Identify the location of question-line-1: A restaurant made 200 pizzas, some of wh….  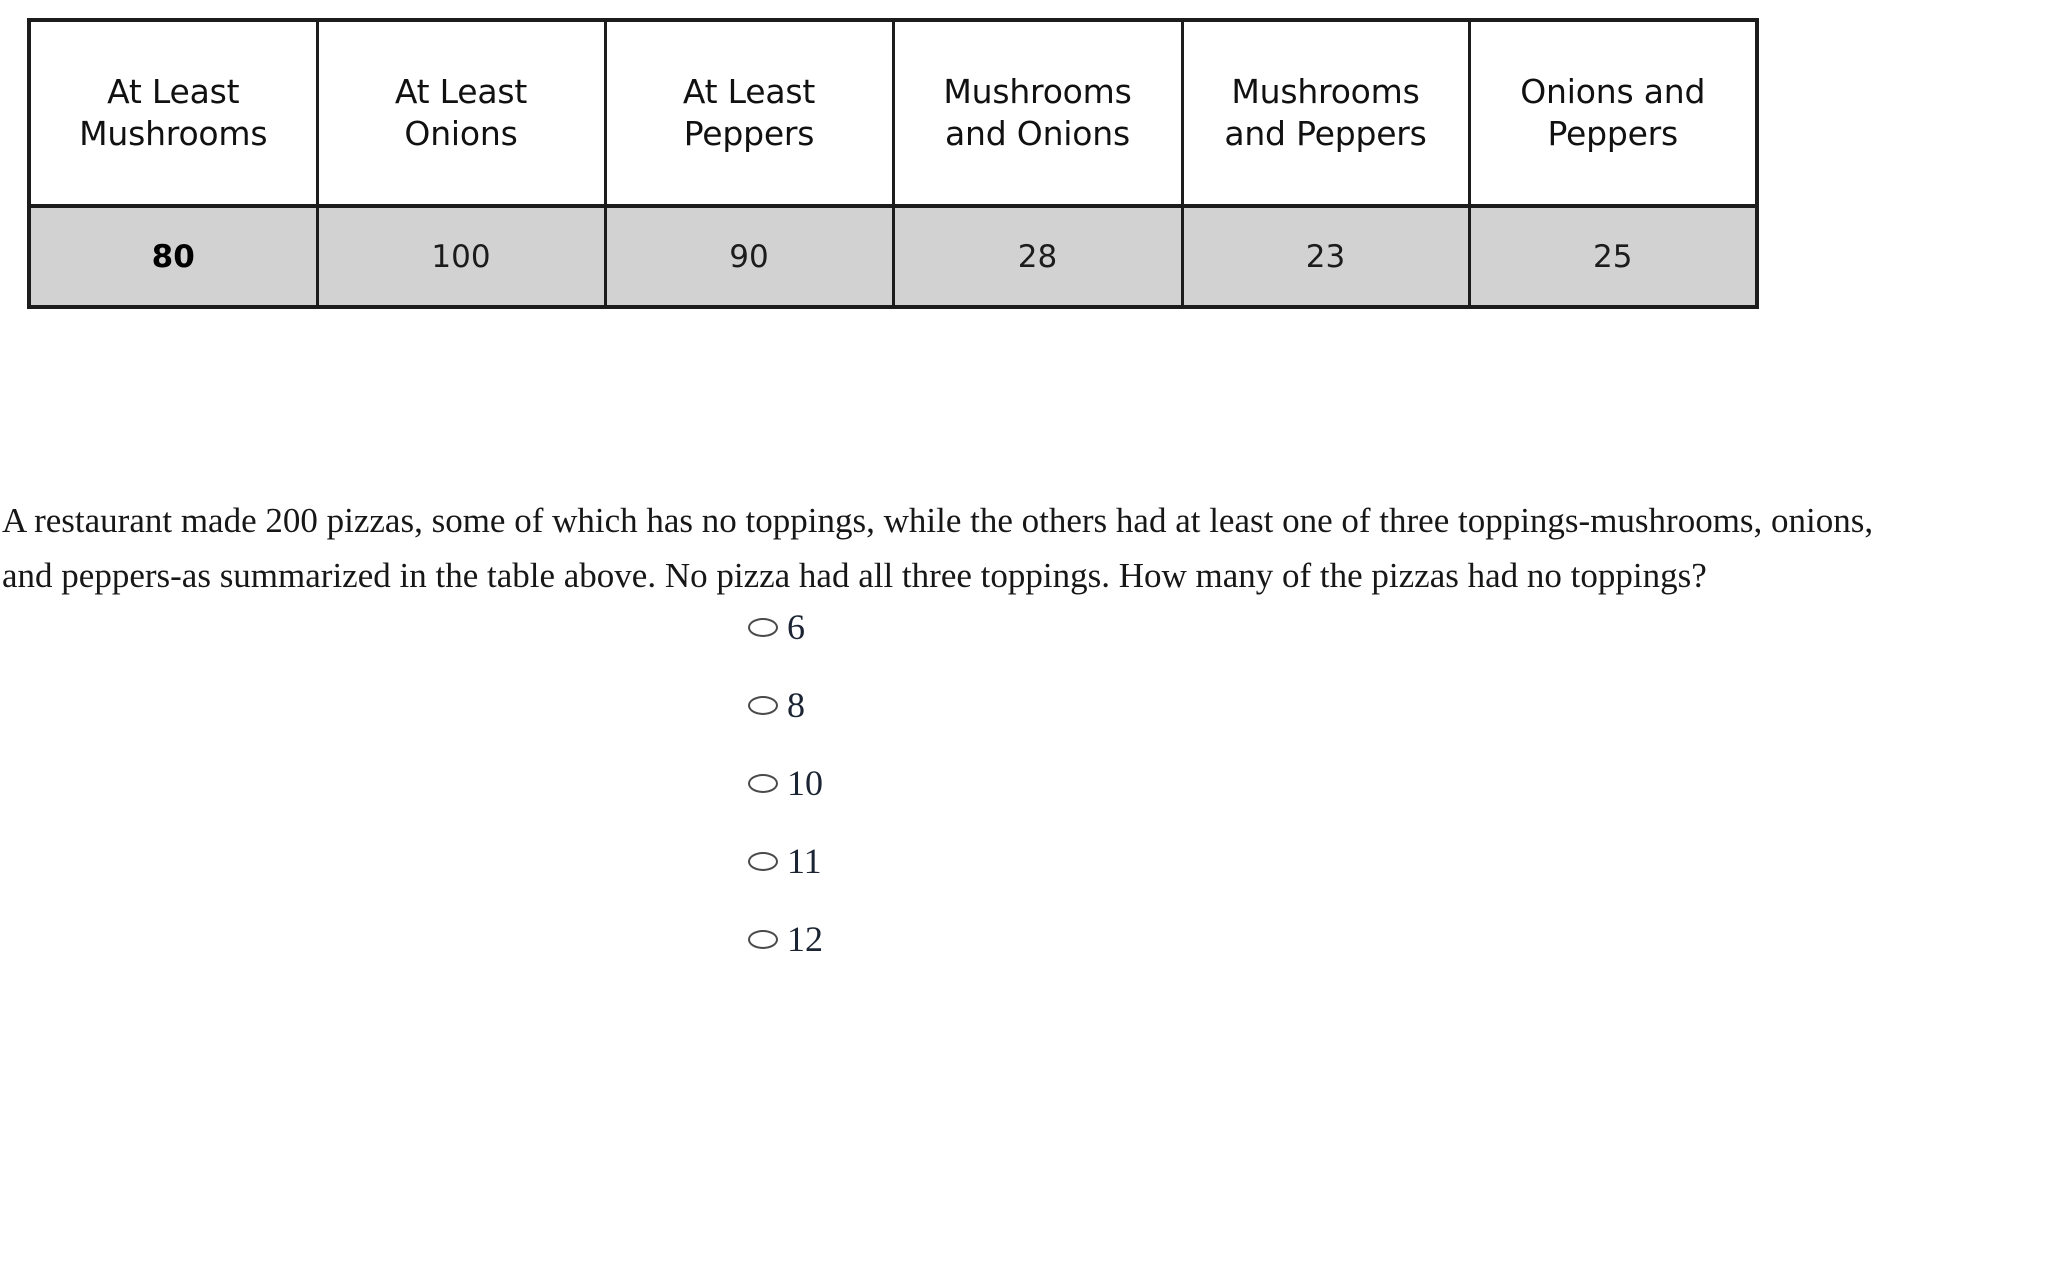
(938, 520).